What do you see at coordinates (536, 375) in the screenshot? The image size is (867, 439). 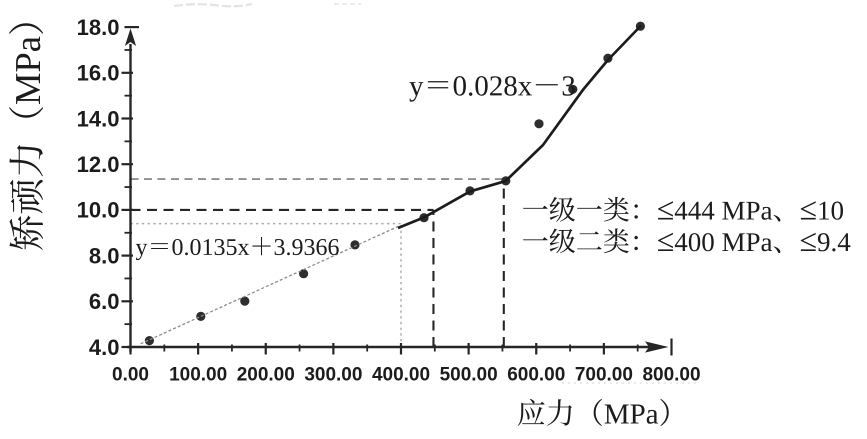 I see `x-tick-label: 600.00` at bounding box center [536, 375].